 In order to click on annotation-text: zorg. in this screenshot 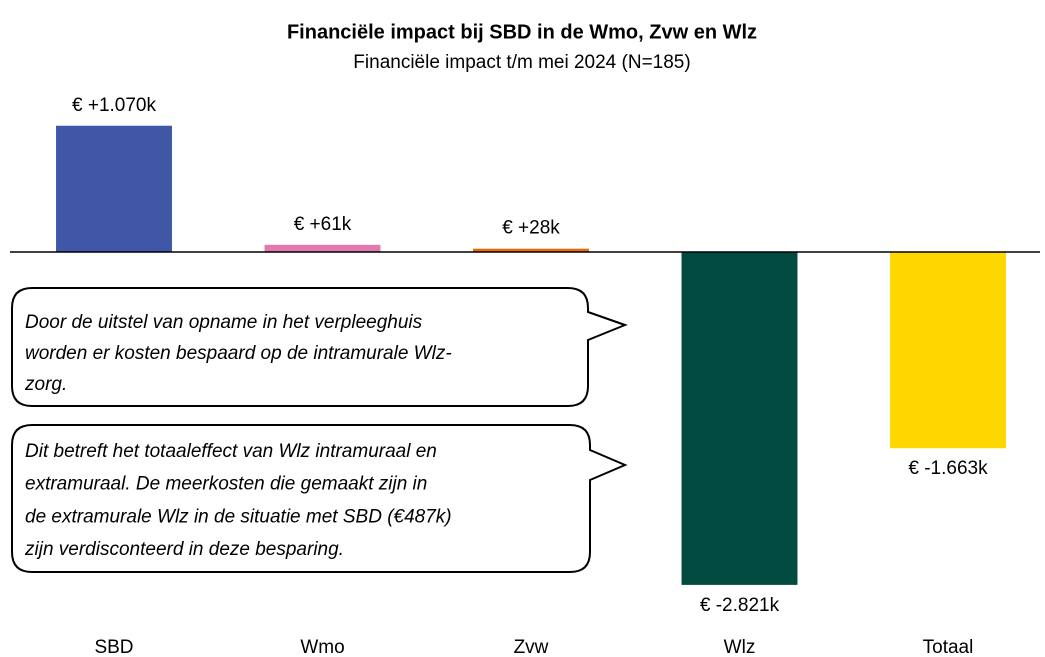, I will do `click(45, 384)`.